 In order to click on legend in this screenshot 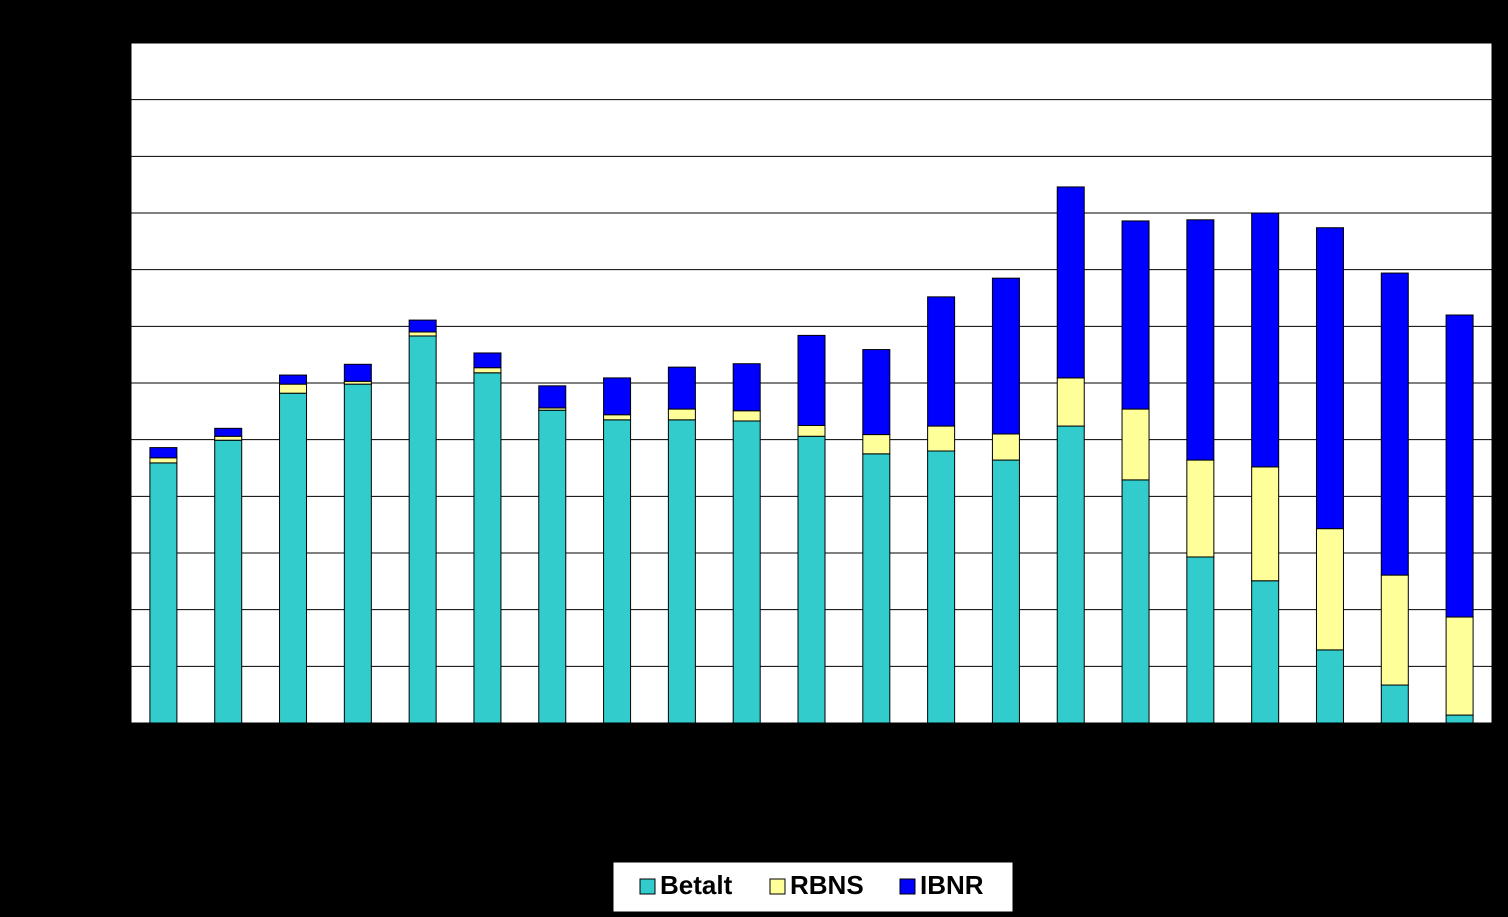, I will do `click(813, 887)`.